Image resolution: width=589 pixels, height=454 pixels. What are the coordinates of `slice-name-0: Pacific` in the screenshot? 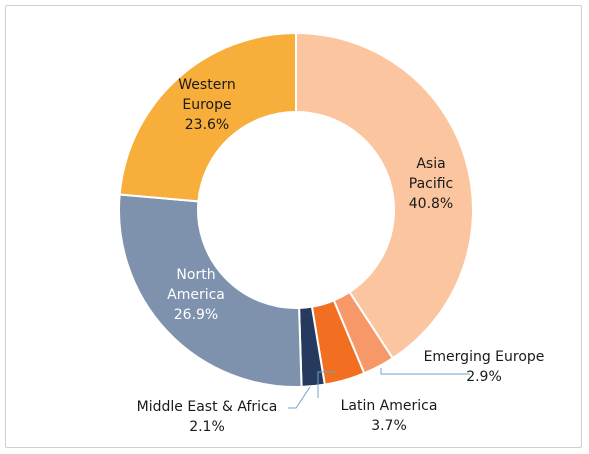 It's located at (431, 184).